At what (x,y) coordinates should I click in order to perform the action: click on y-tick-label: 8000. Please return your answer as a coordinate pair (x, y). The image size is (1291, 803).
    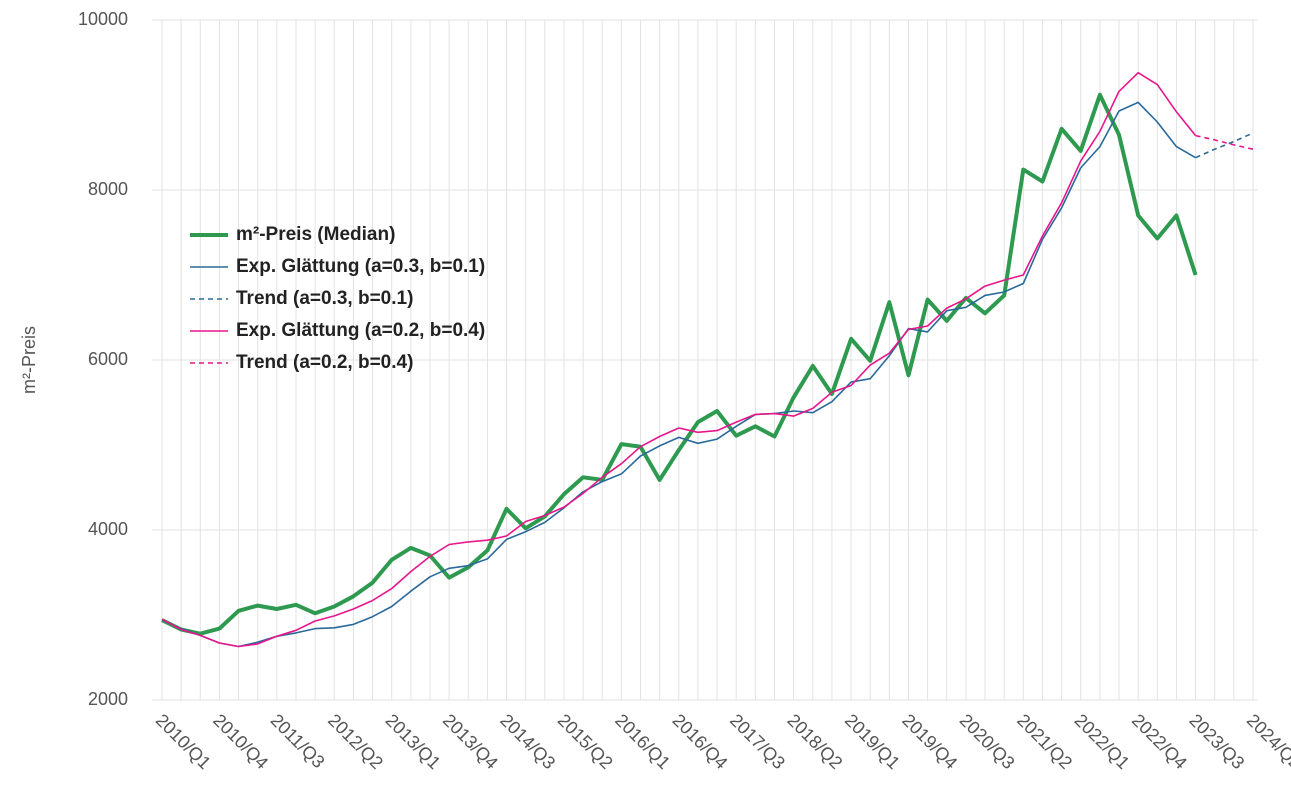
    Looking at the image, I should click on (108, 189).